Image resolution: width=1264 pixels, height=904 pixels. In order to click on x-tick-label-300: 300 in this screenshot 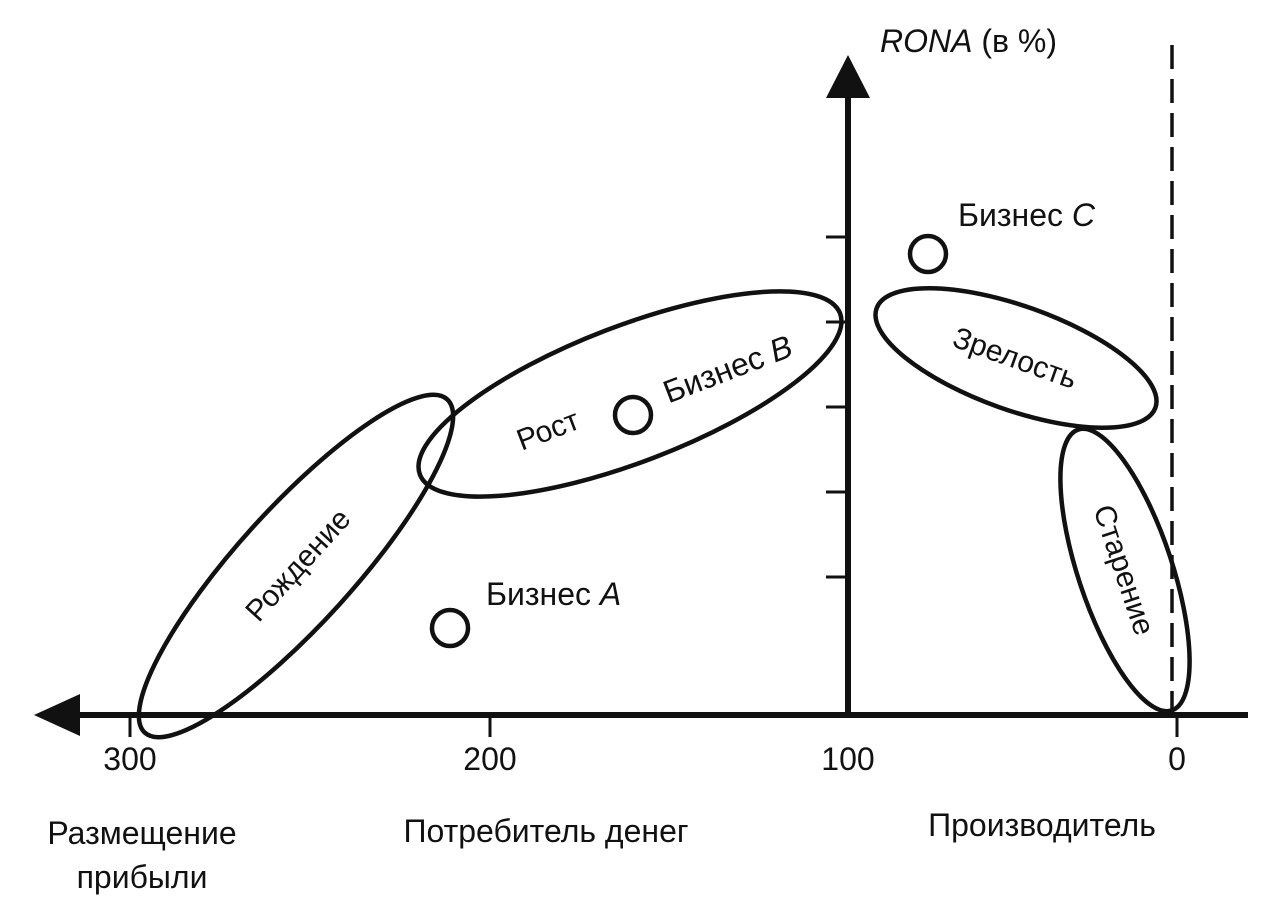, I will do `click(129, 759)`.